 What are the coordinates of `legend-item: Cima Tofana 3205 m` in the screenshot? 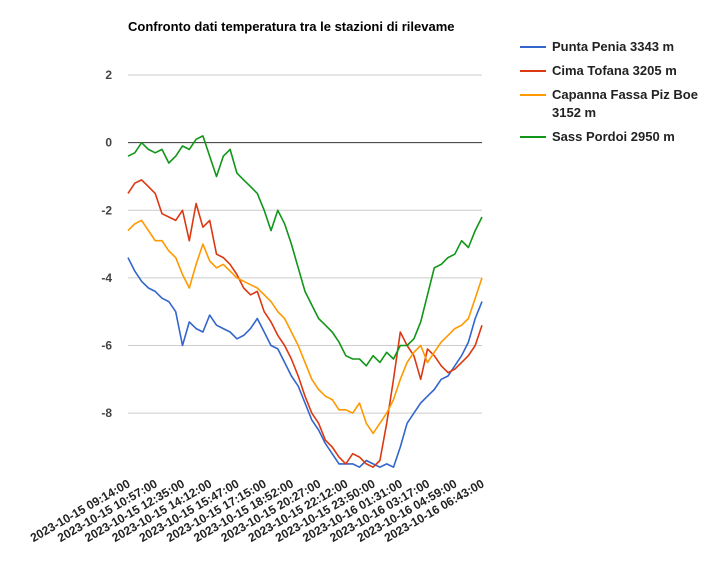 It's located at (610, 71).